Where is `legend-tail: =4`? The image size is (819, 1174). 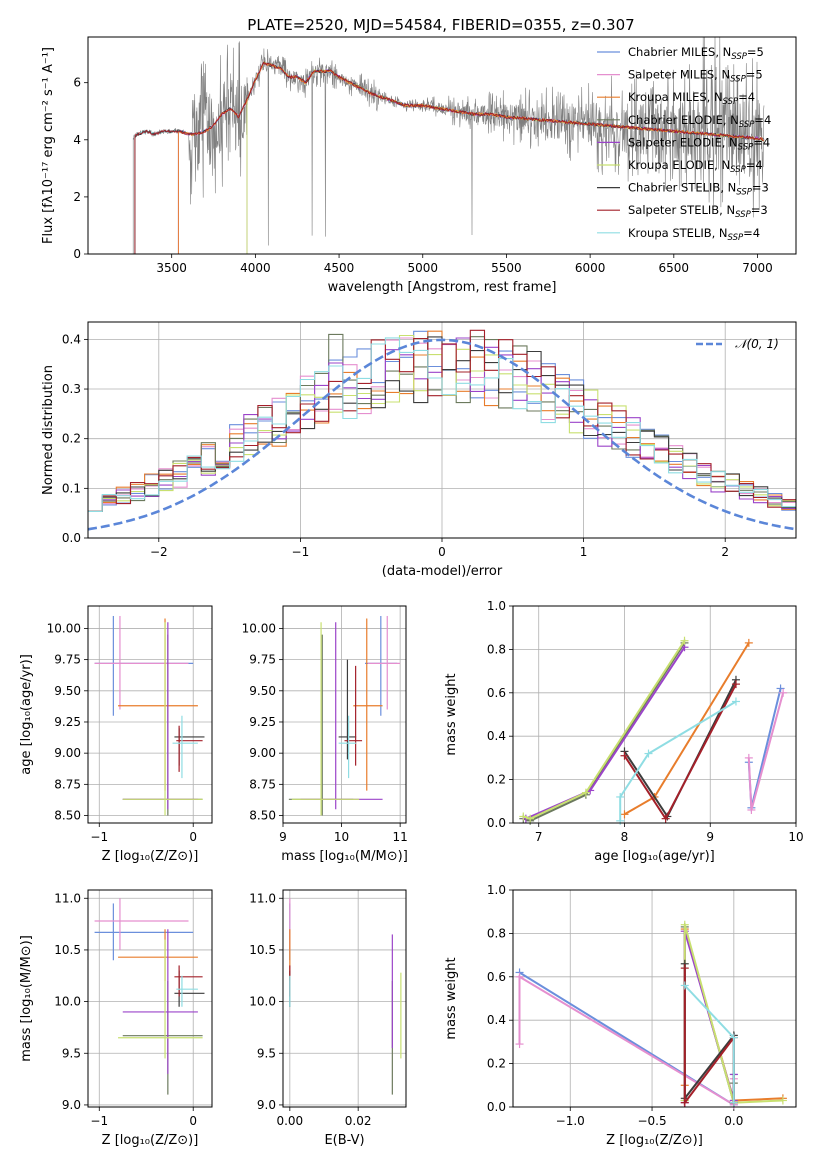
legend-tail: =4 is located at coordinates (761, 142).